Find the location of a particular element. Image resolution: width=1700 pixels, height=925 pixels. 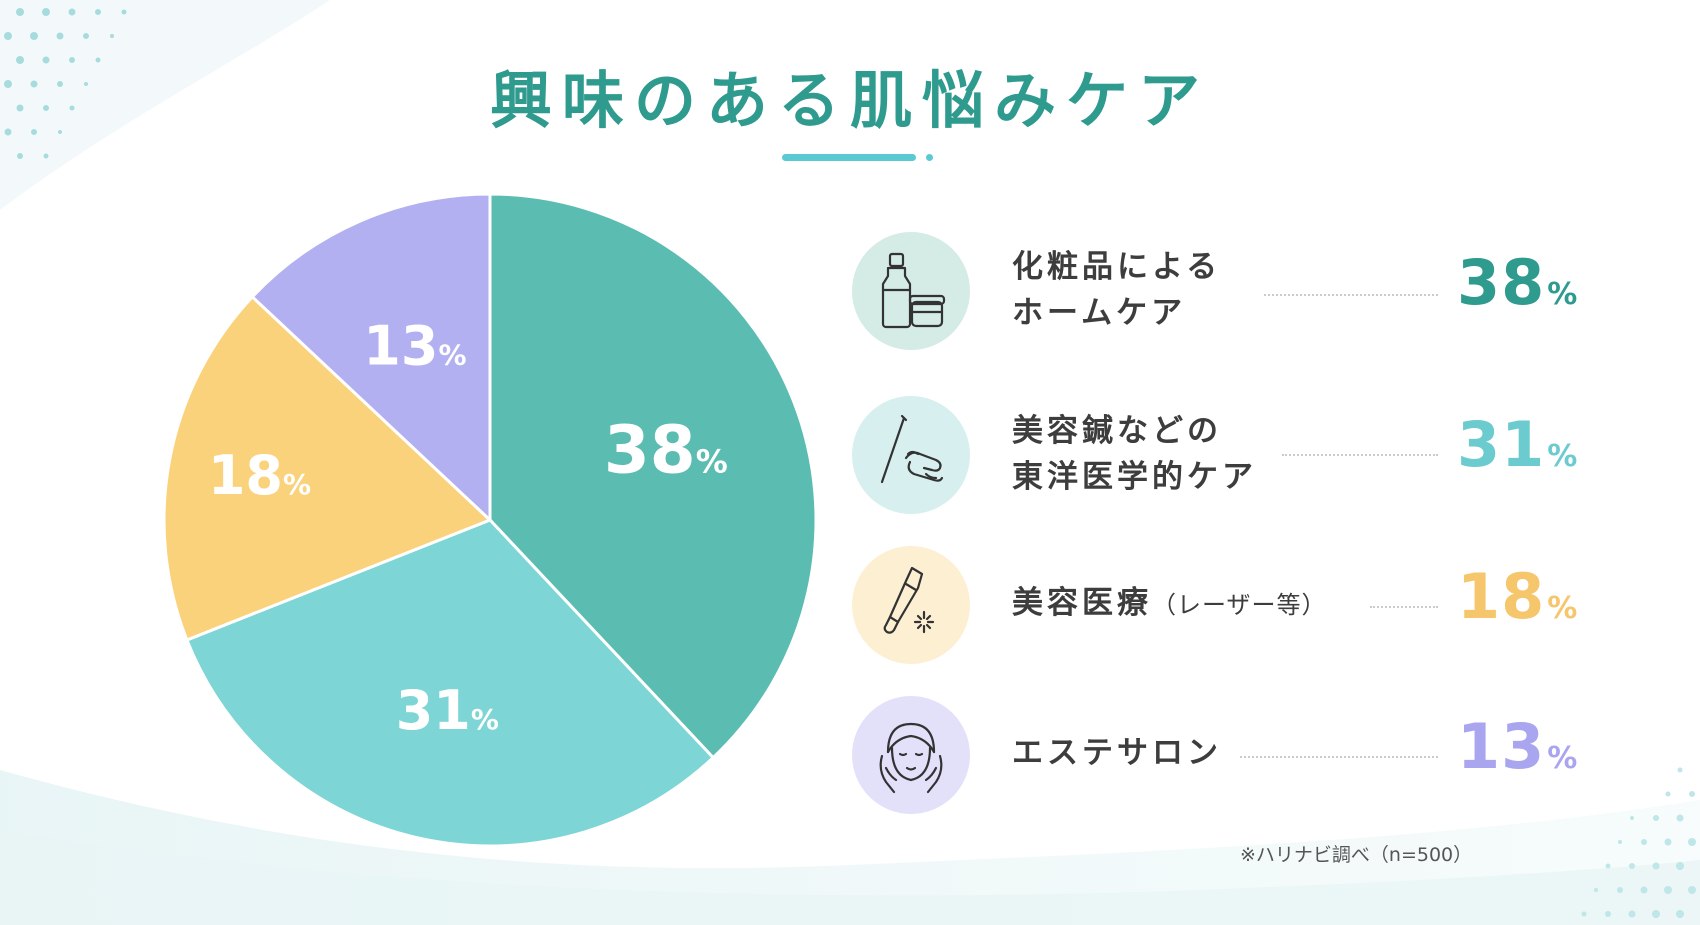

pie-slice-oriental-medicine is located at coordinates (450, 683).